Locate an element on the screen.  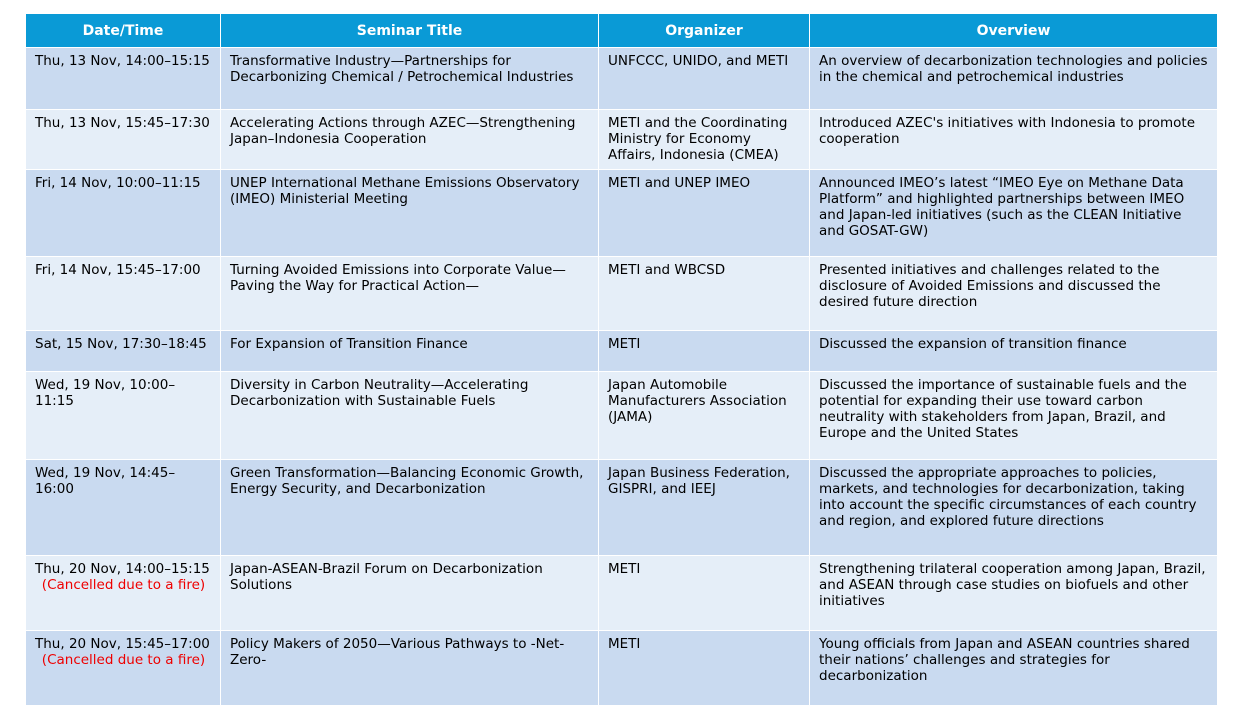
date-text: Fri, 14 Nov, 10:00–11:15 is located at coordinates (118, 183).